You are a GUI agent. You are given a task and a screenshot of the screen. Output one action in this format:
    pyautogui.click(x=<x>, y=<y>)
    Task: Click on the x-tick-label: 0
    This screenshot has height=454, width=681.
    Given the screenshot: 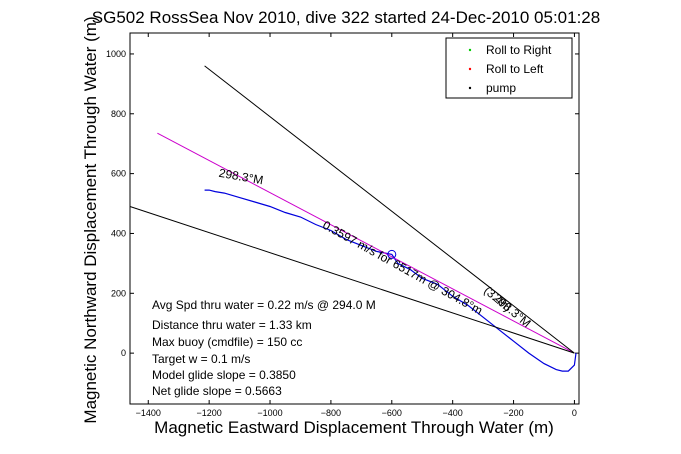 What is the action you would take?
    pyautogui.click(x=574, y=413)
    